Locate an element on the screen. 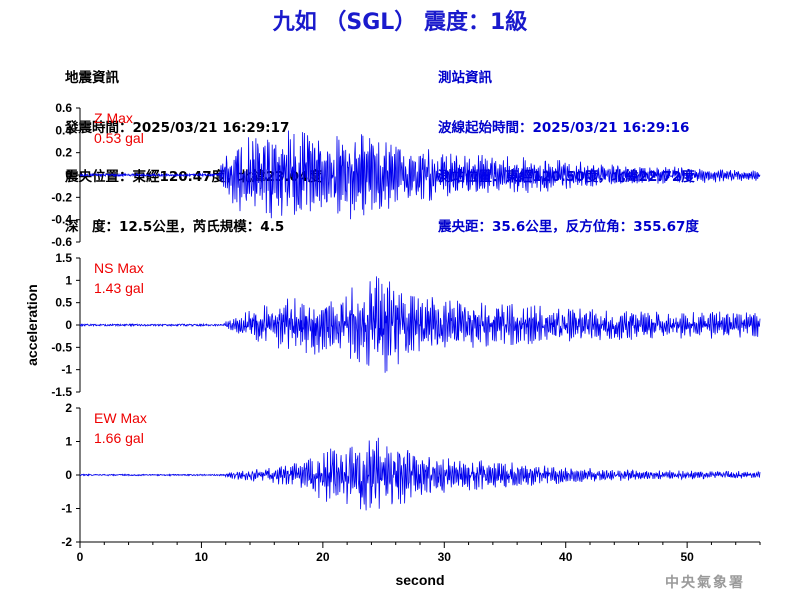  station-info-heading: 測站資訊 is located at coordinates (465, 78).